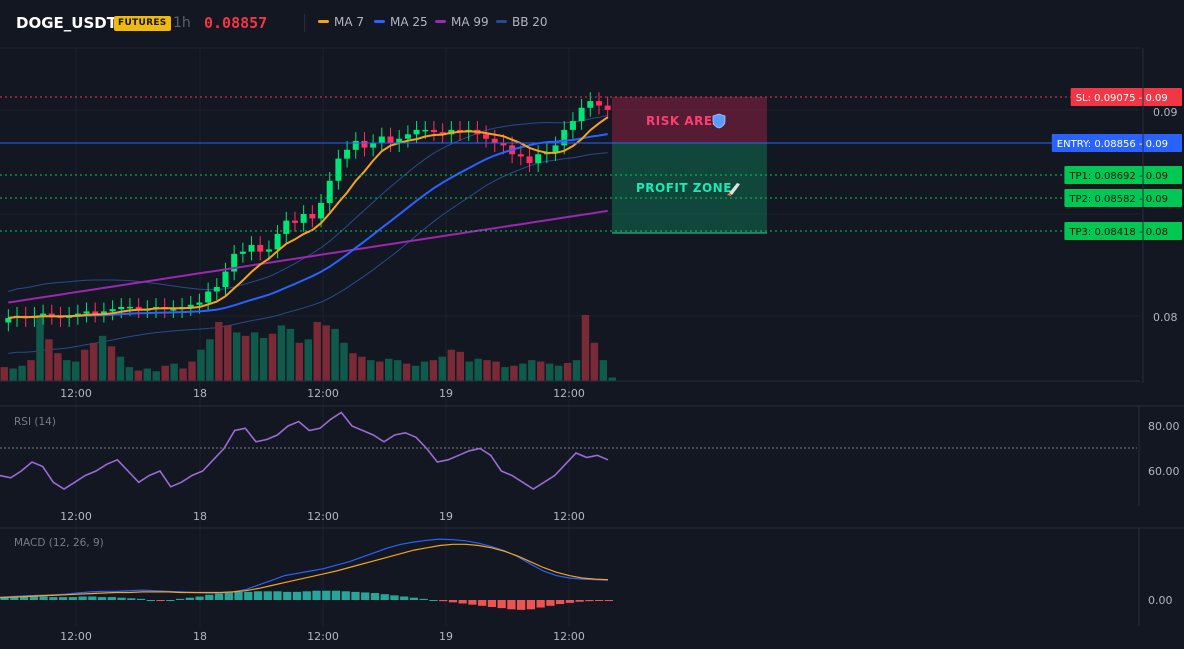  Describe the element at coordinates (182, 23) in the screenshot. I see `timeframe-label: 1h` at that location.